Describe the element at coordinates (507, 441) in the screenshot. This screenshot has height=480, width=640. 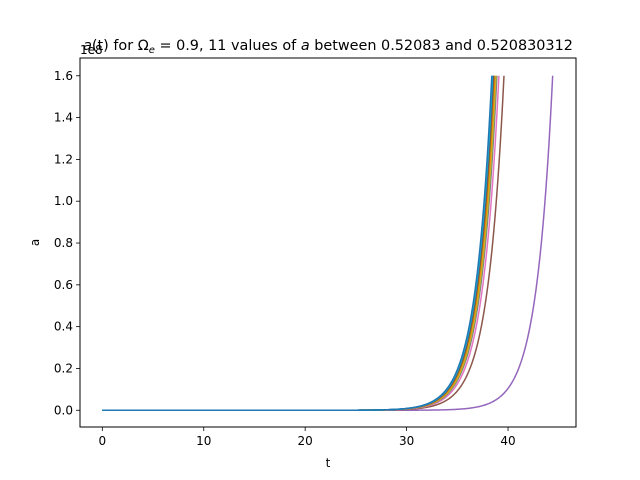
I see `x-tick-label: 40` at that location.